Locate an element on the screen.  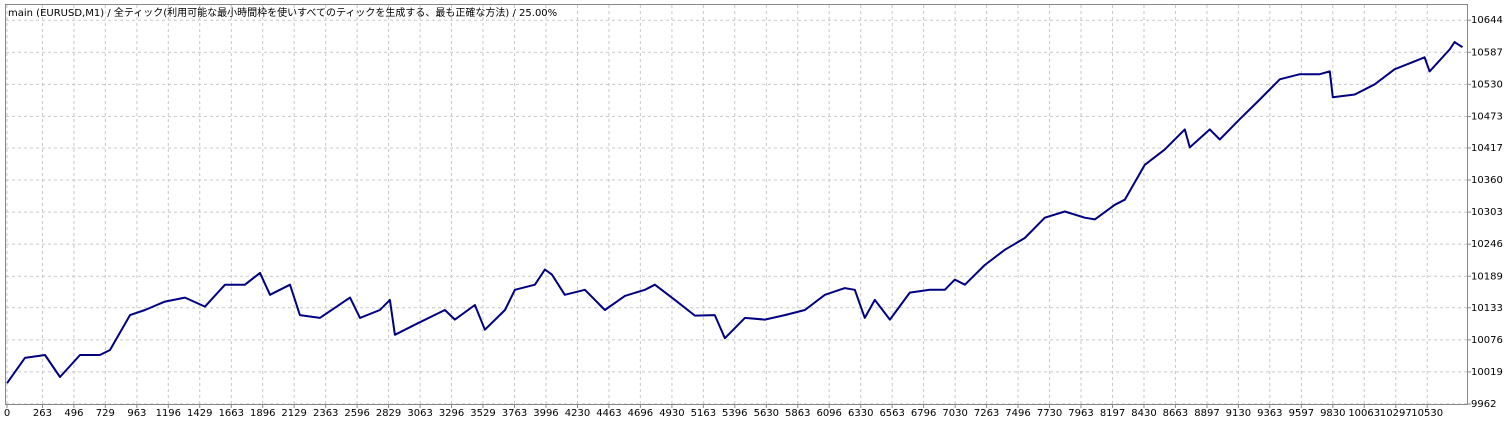
x-tick-label: 1896 is located at coordinates (262, 413).